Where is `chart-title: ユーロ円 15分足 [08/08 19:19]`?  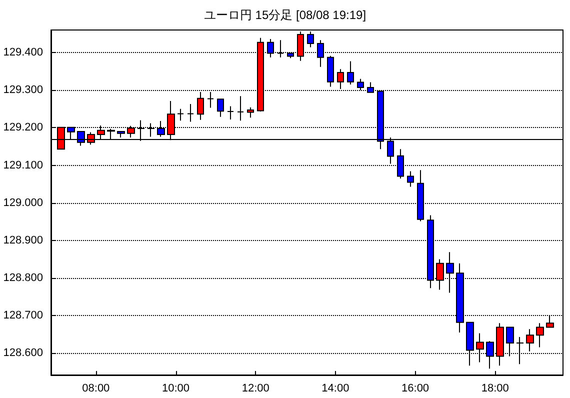
chart-title: ユーロ円 15分足 [08/08 19:19] is located at coordinates (285, 15).